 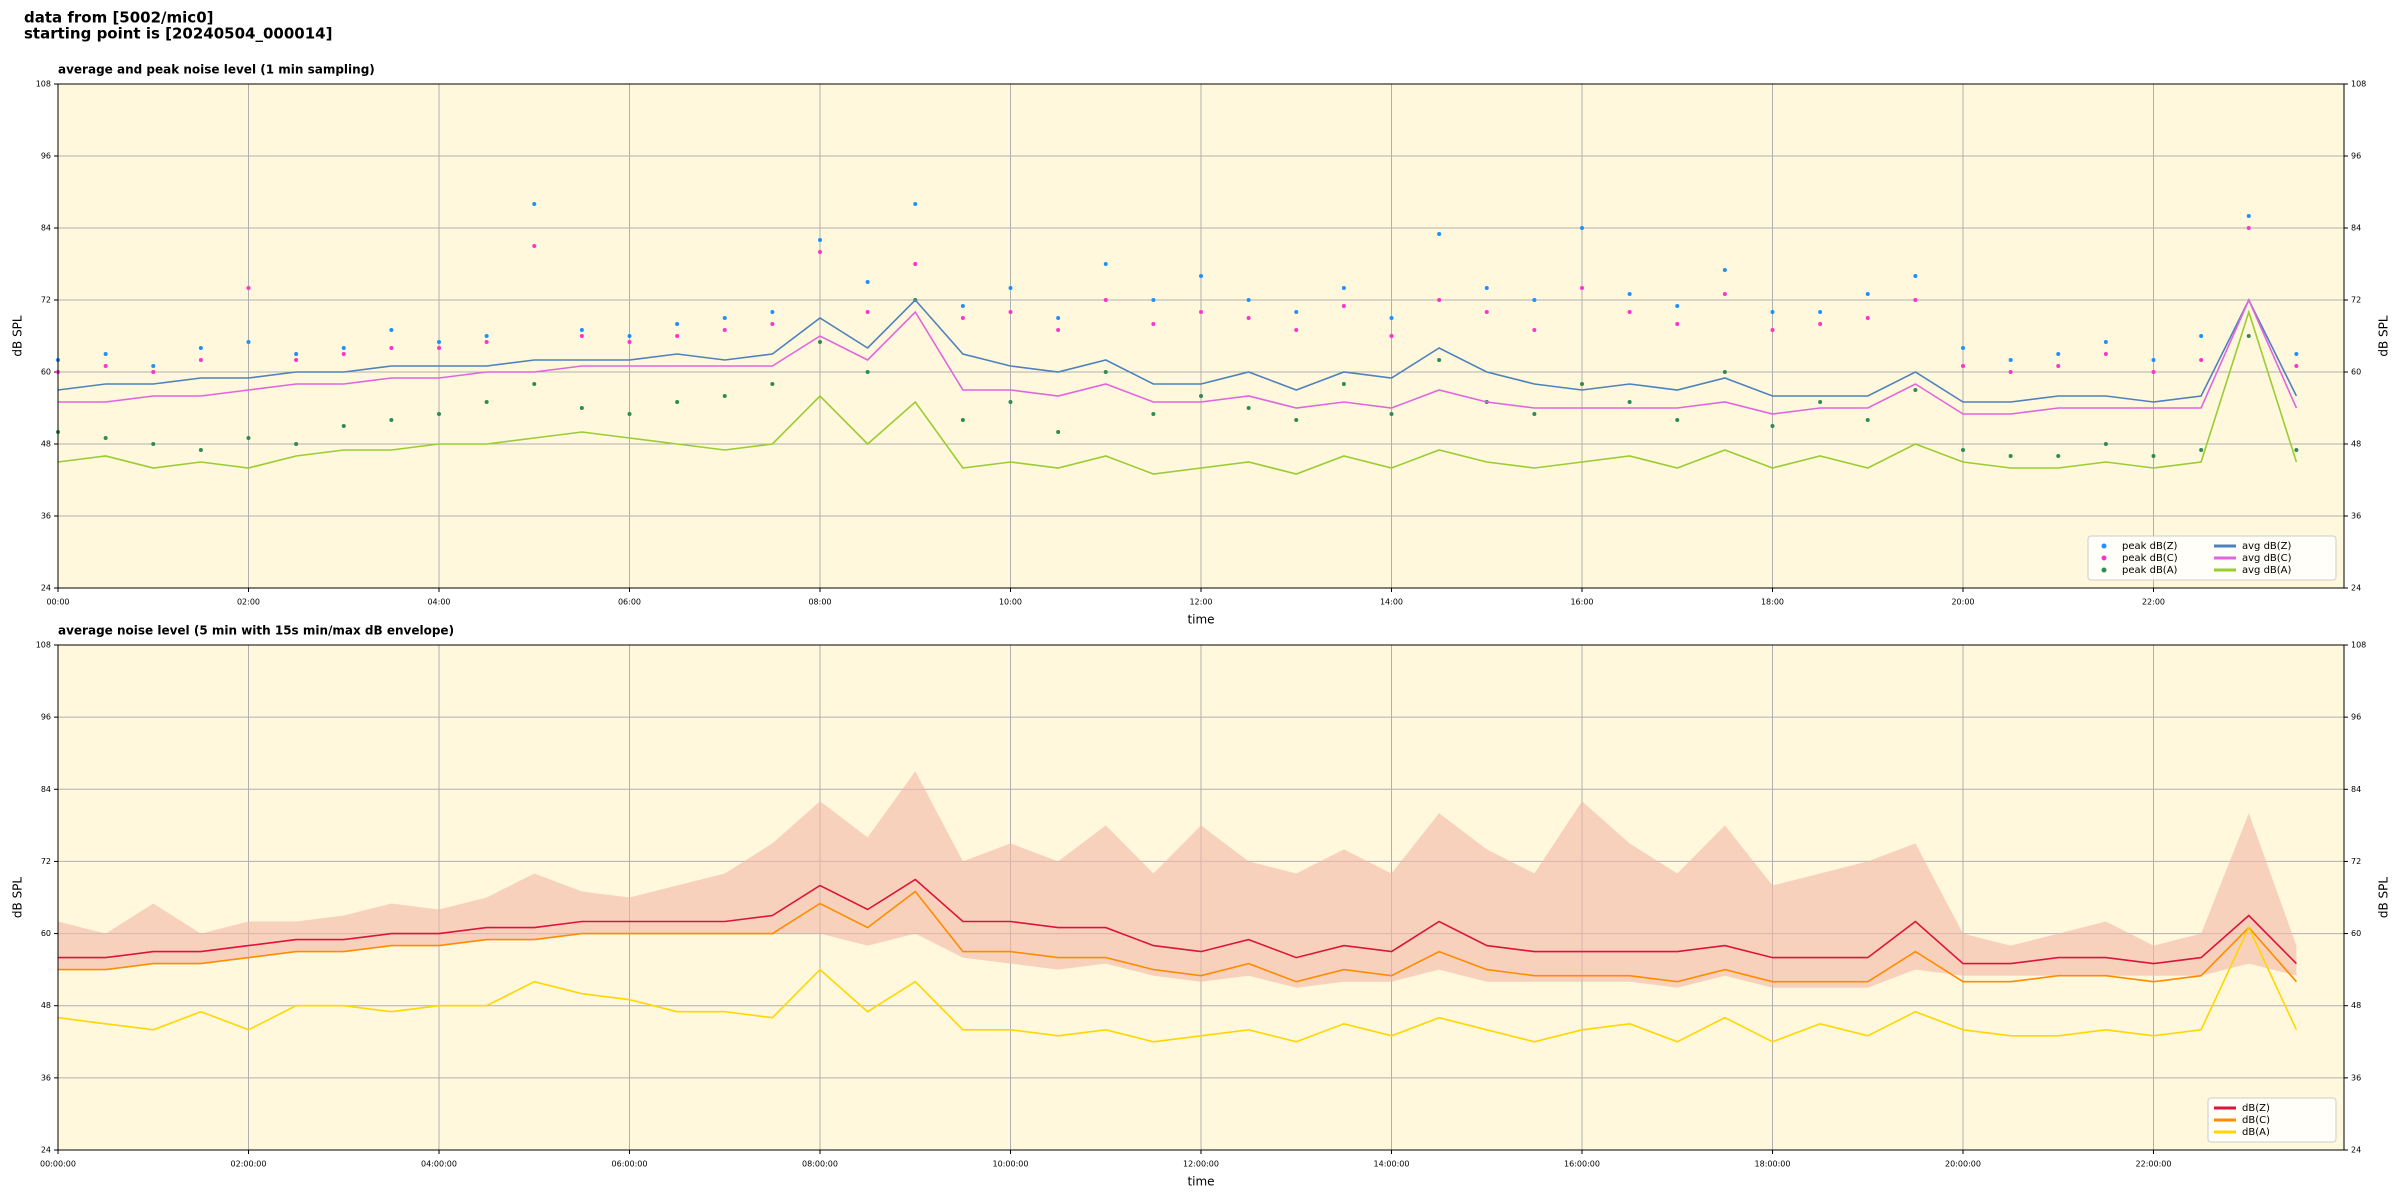 What do you see at coordinates (1773, 1164) in the screenshot?
I see `x-tick-label: 18:00:00` at bounding box center [1773, 1164].